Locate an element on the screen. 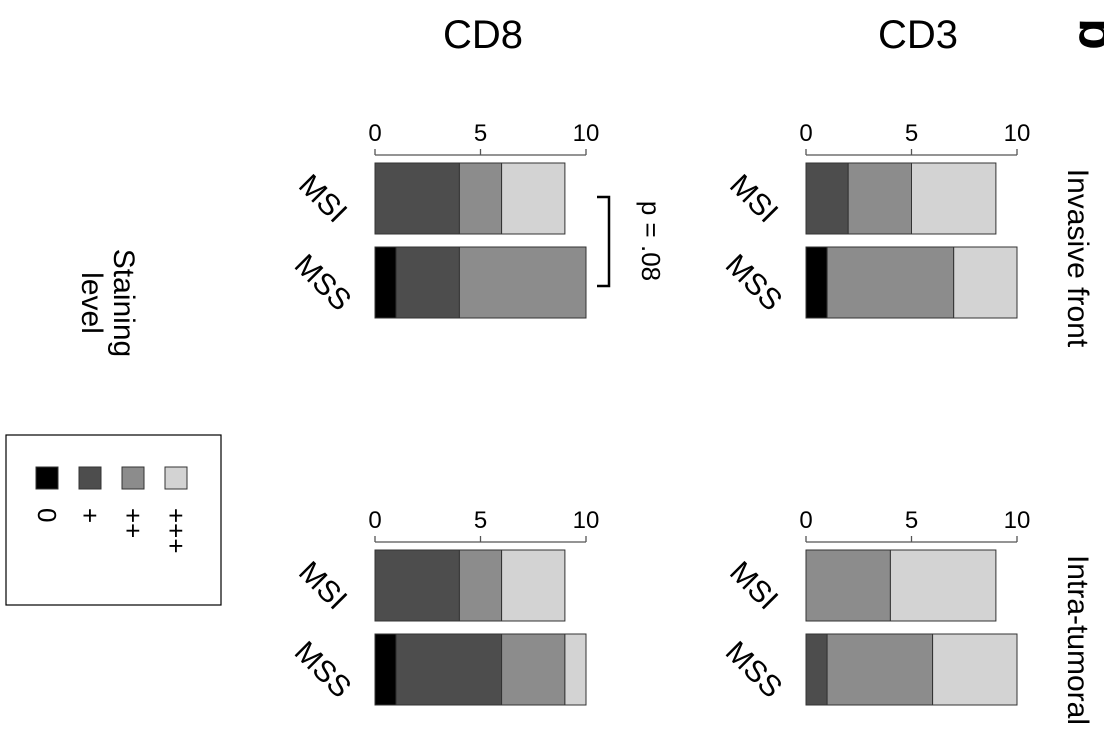 Image resolution: width=1104 pixels, height=756 pixels. row-title-invasive-front: Invasive front is located at coordinates (1077, 258).